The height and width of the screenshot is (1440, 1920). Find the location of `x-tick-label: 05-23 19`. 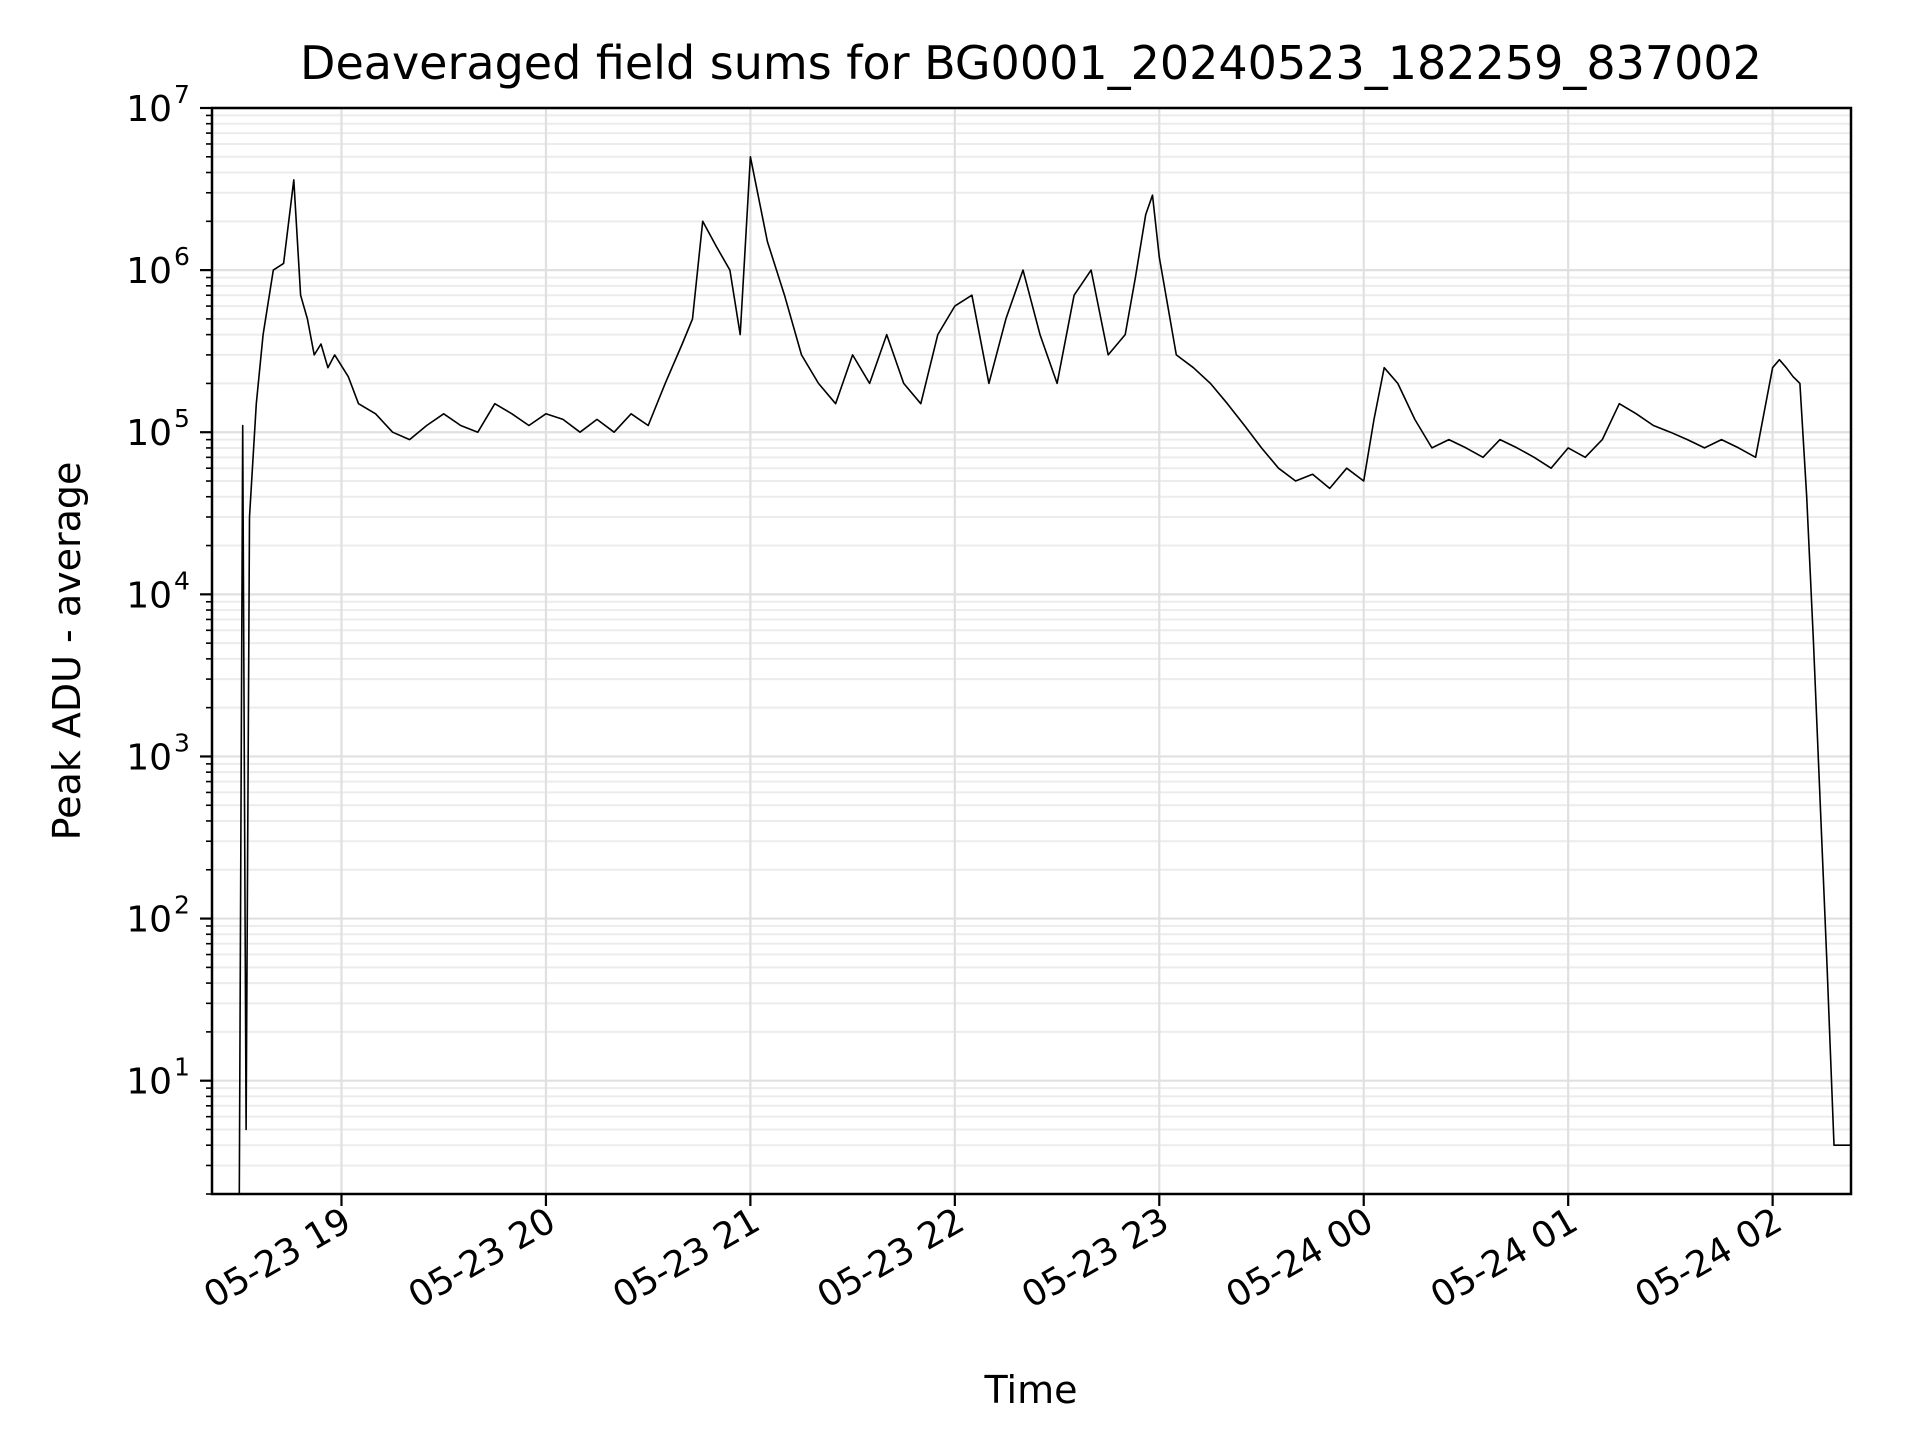

x-tick-label: 05-23 19 is located at coordinates (277, 1258).